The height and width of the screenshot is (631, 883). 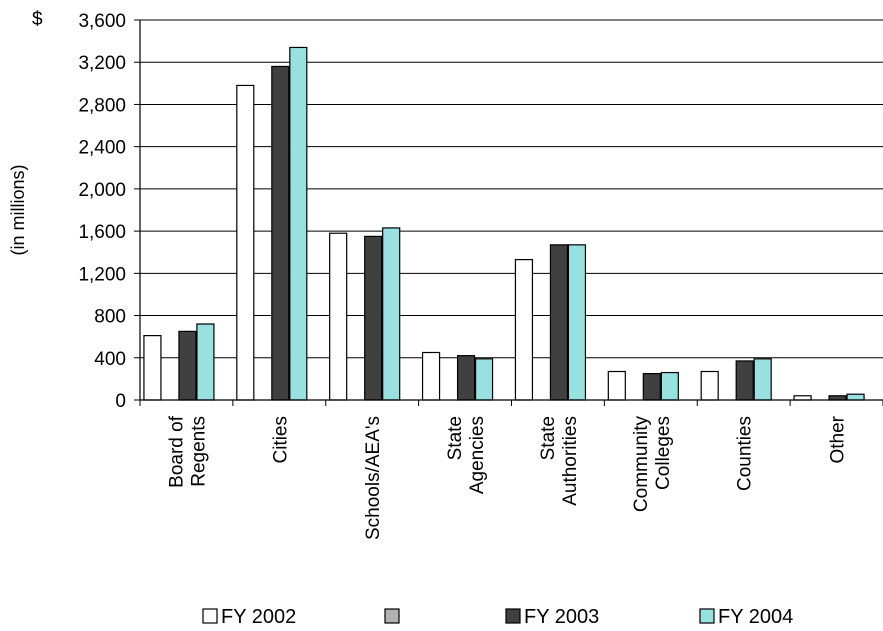 I want to click on y-tick-label: 1,200, so click(x=102, y=274).